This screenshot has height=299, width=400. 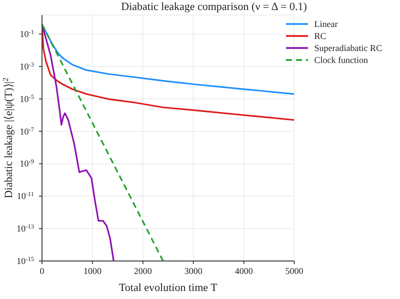 What do you see at coordinates (320, 36) in the screenshot?
I see `legend-label: RC` at bounding box center [320, 36].